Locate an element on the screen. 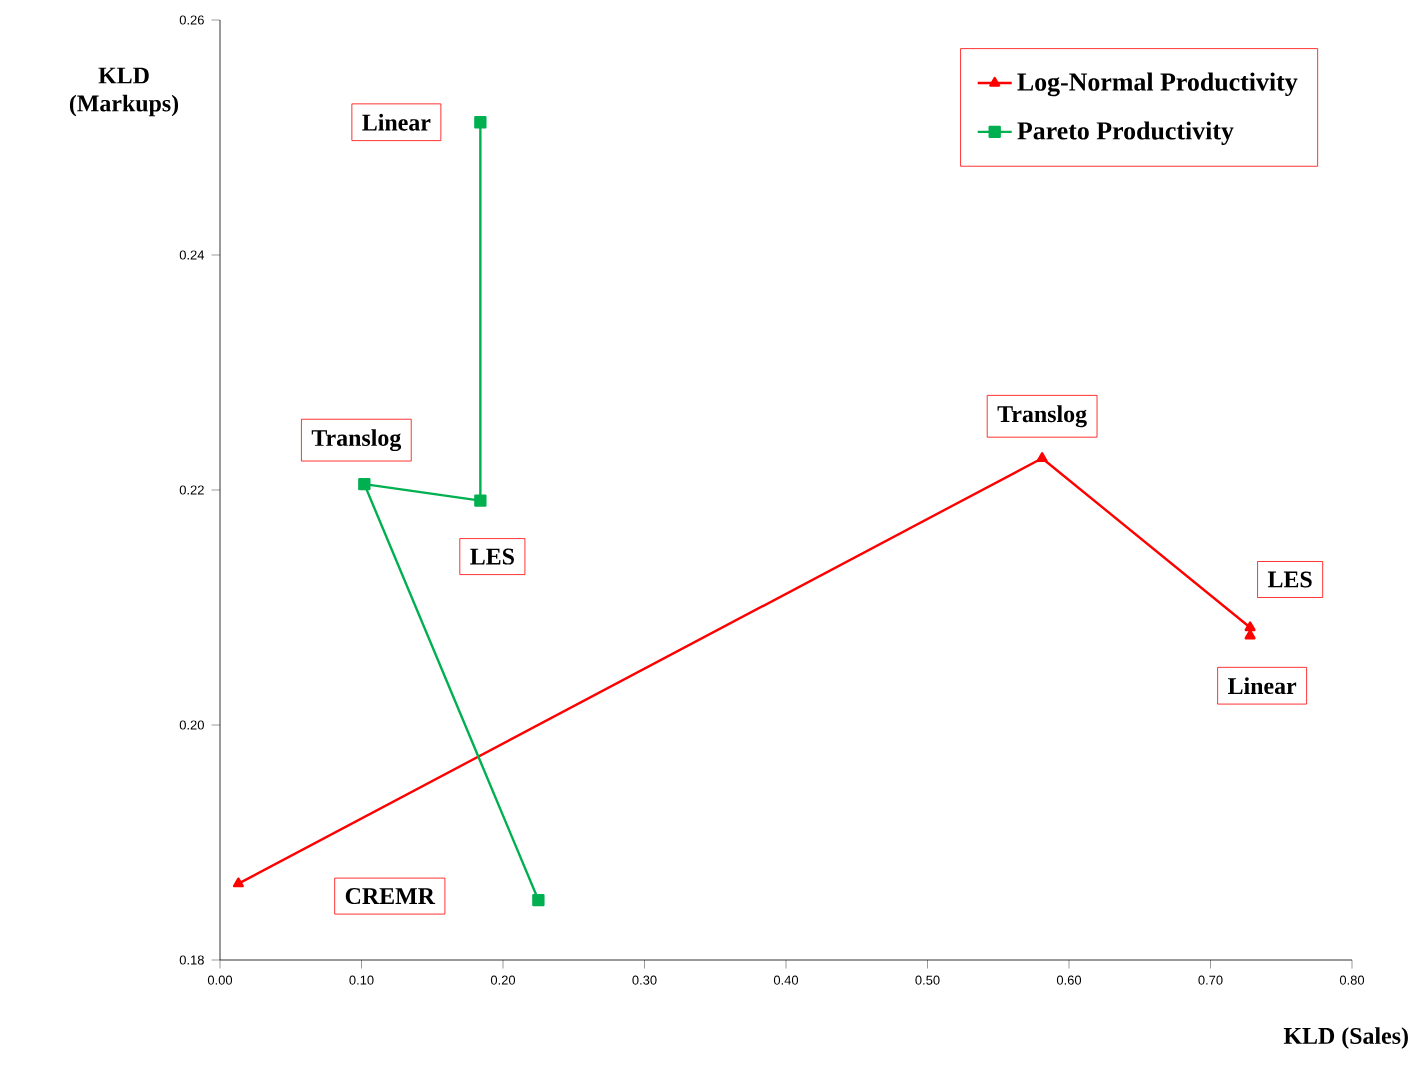 The width and height of the screenshot is (1420, 1066). legend-label: Log-Normal Productivity is located at coordinates (1157, 84).